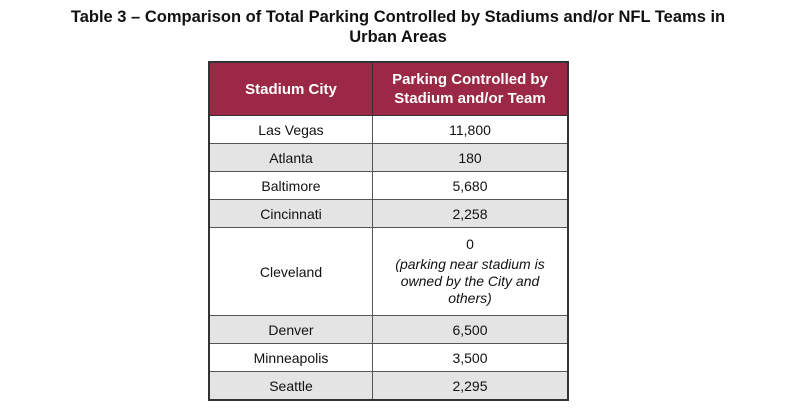 The height and width of the screenshot is (412, 796). Describe the element at coordinates (290, 157) in the screenshot. I see `city-cell: Atlanta` at that location.